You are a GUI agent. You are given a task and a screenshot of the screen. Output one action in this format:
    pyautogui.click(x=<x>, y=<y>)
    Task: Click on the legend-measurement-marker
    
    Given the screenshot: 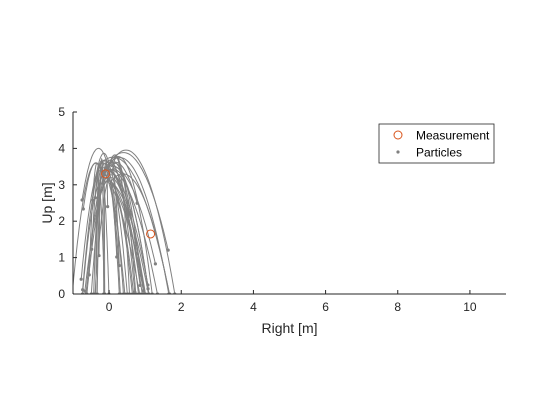 What is the action you would take?
    pyautogui.click(x=398, y=135)
    